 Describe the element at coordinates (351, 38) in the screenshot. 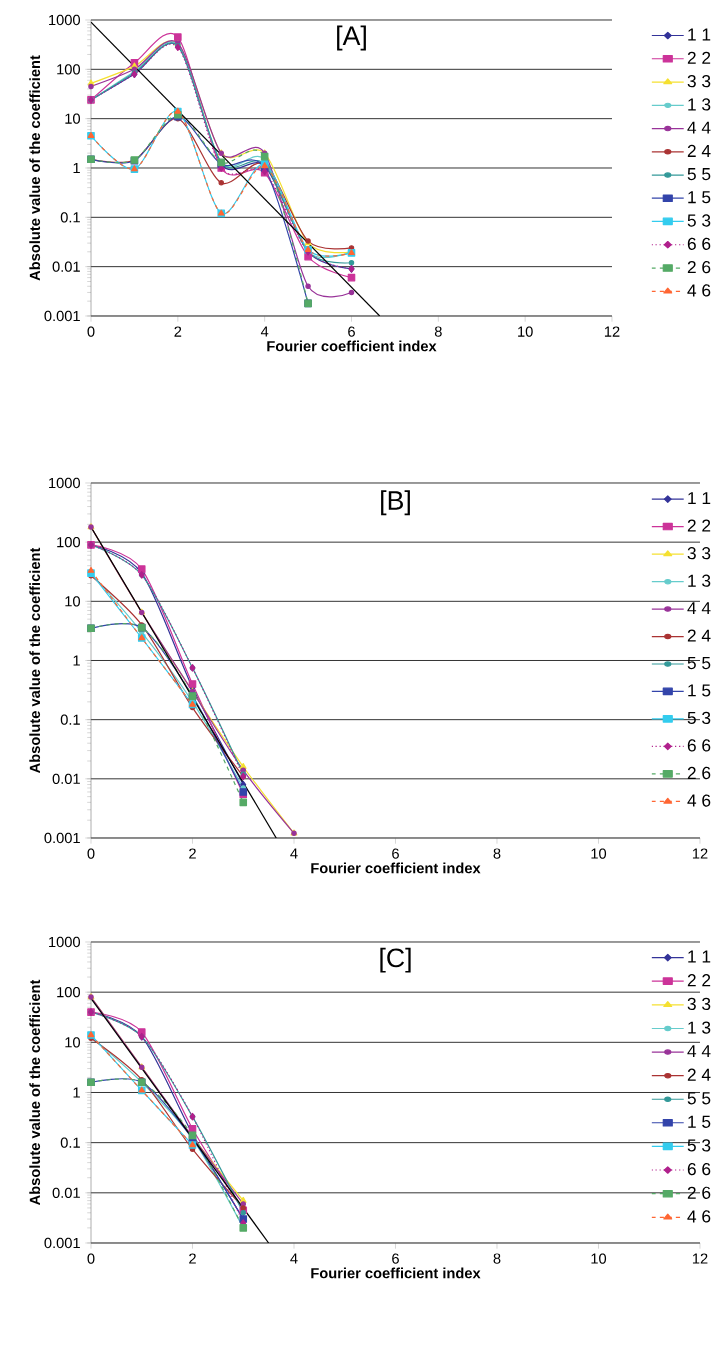

I see `chart-title: [A]` at that location.